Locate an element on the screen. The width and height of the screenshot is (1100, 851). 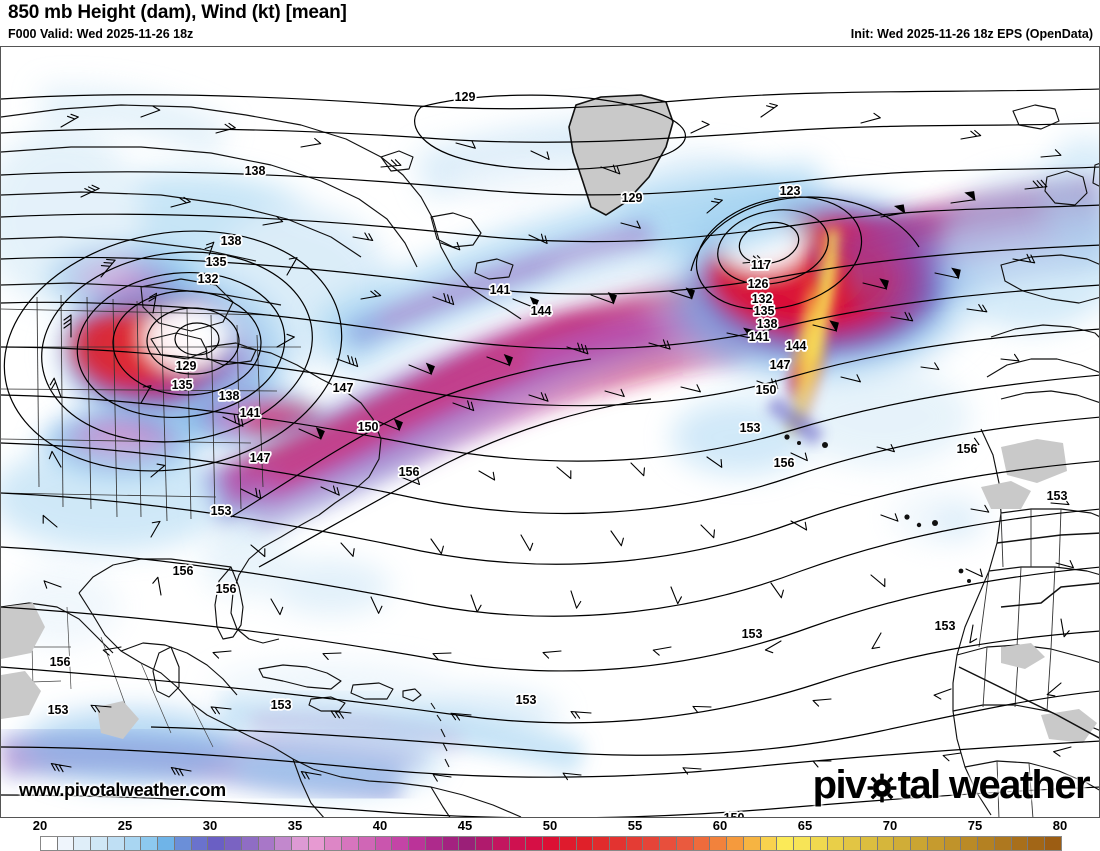
colorbar-tick: 55 is located at coordinates (635, 825).